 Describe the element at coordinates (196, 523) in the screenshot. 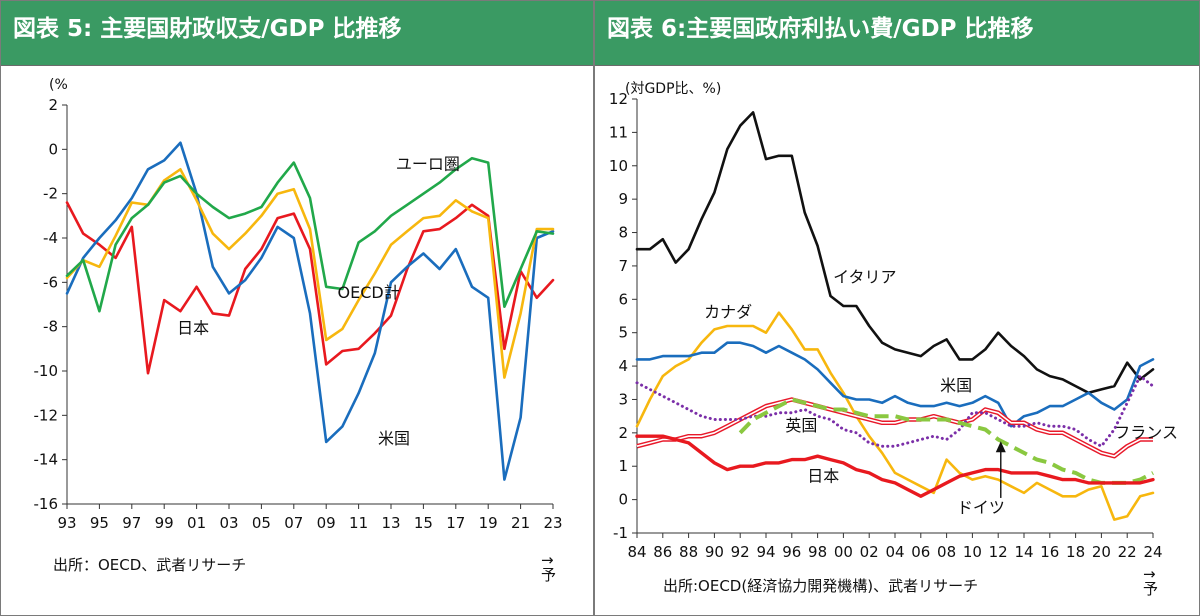

I see `chart5-x-tick-label: 01` at that location.